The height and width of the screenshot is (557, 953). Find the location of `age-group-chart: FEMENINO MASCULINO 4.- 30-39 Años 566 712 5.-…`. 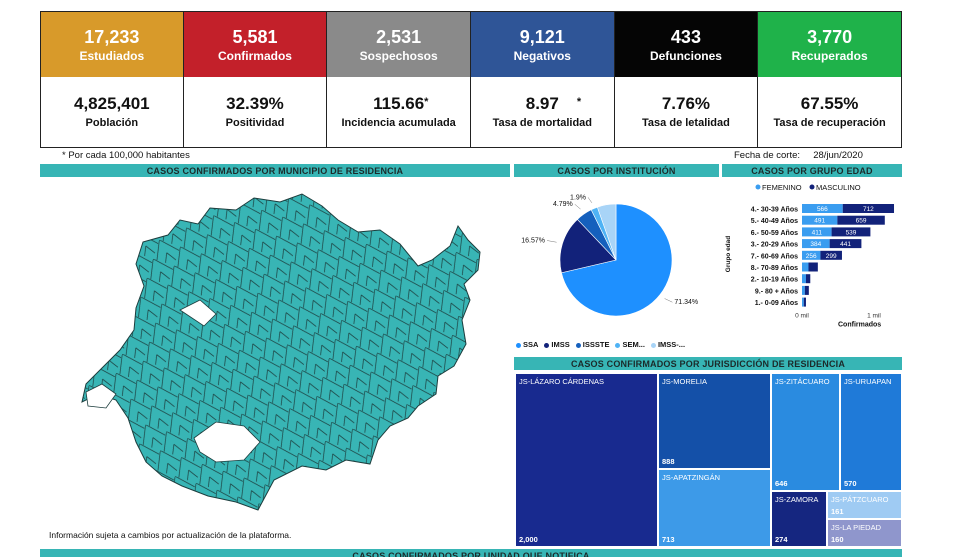

age-group-chart: FEMENINO MASCULINO 4.- 30-39 Años 566 712 5.-… is located at coordinates (812, 265).